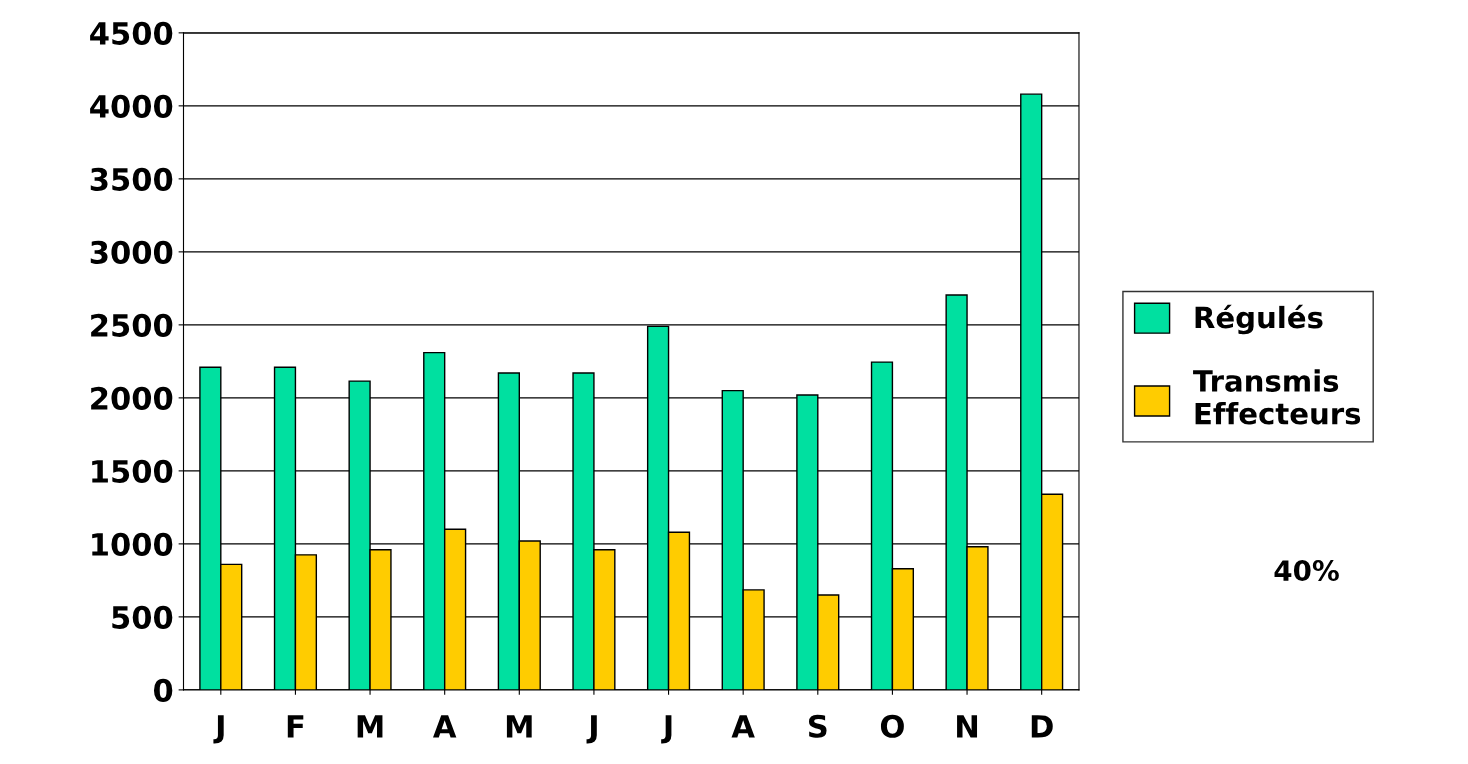 The image size is (1468, 764). I want to click on y-tick-label: 3000, so click(131, 252).